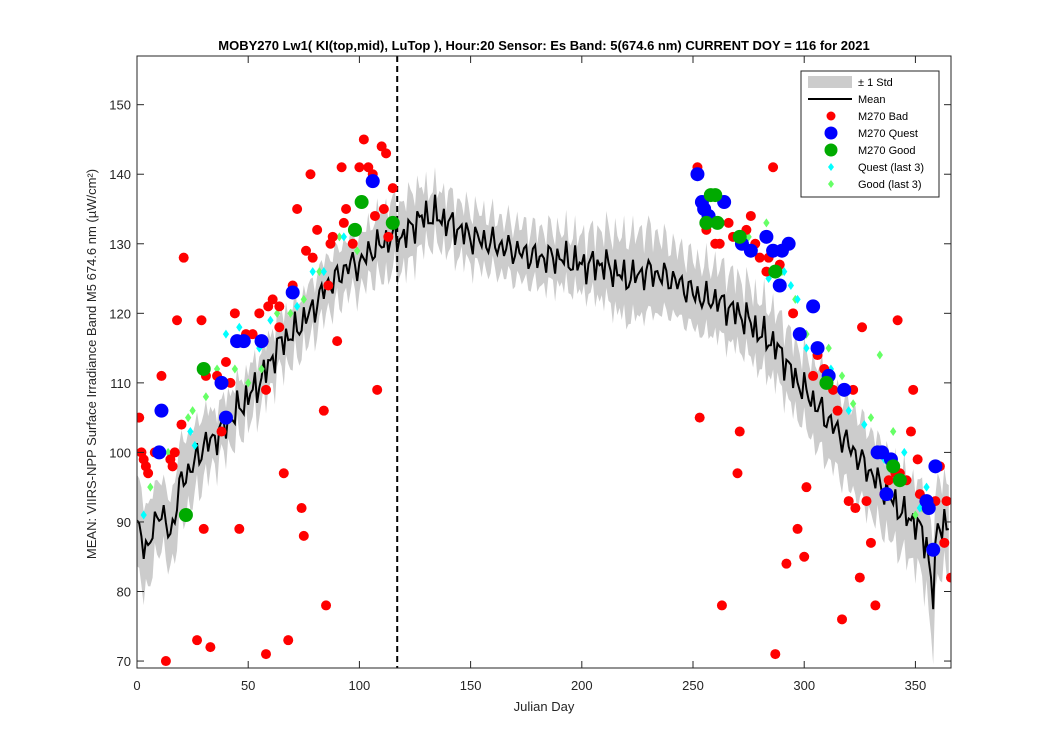 This screenshot has width=1050, height=750. What do you see at coordinates (120, 244) in the screenshot?
I see `y-tick-label: 130` at bounding box center [120, 244].